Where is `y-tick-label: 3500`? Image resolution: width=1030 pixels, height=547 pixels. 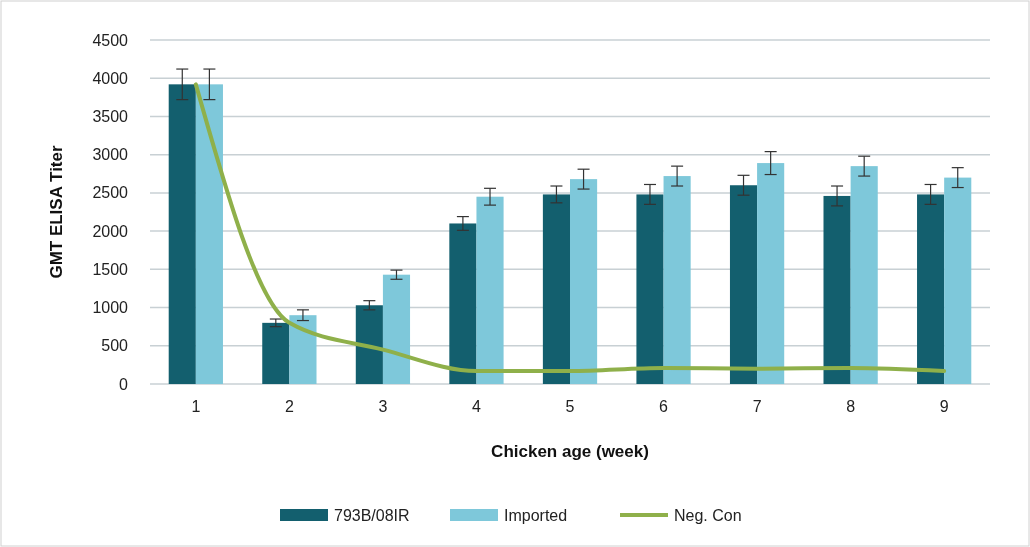
y-tick-label: 3500 is located at coordinates (110, 117).